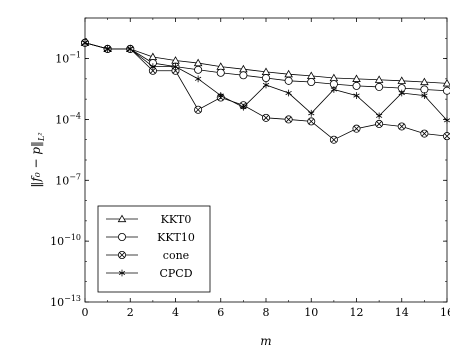 Image resolution: width=450 pixels, height=353 pixels. What do you see at coordinates (402, 312) in the screenshot?
I see `x-tick-label: 14` at bounding box center [402, 312].